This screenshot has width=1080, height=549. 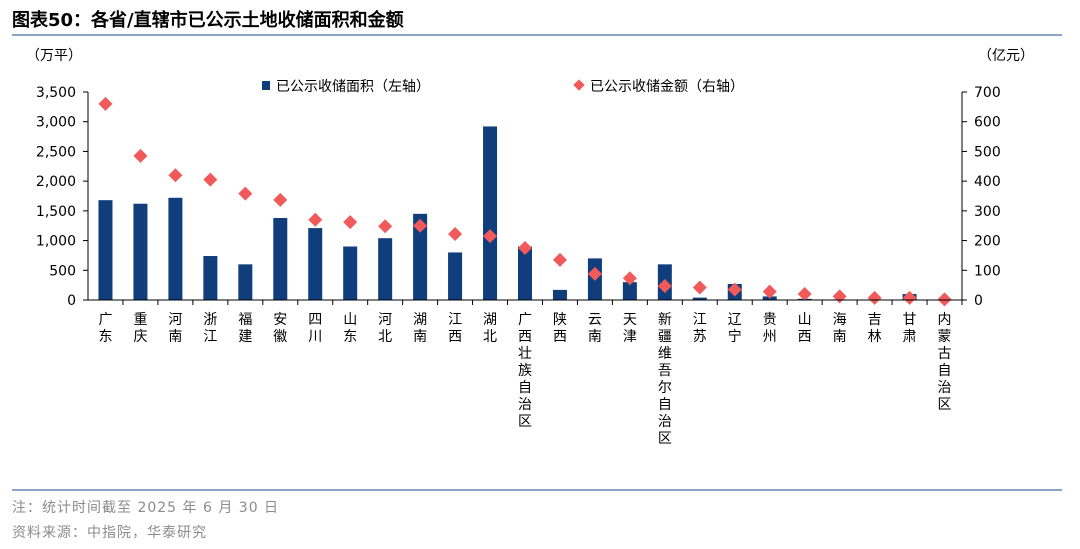 What do you see at coordinates (350, 328) in the screenshot?
I see `category-label: 山东` at bounding box center [350, 328].